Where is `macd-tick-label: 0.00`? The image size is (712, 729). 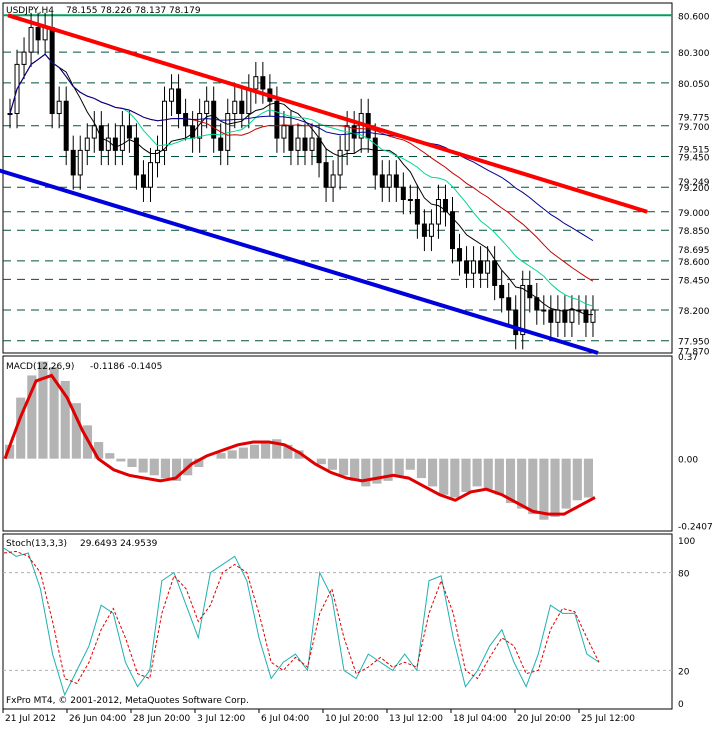 macd-tick-label: 0.00 is located at coordinates (688, 461).